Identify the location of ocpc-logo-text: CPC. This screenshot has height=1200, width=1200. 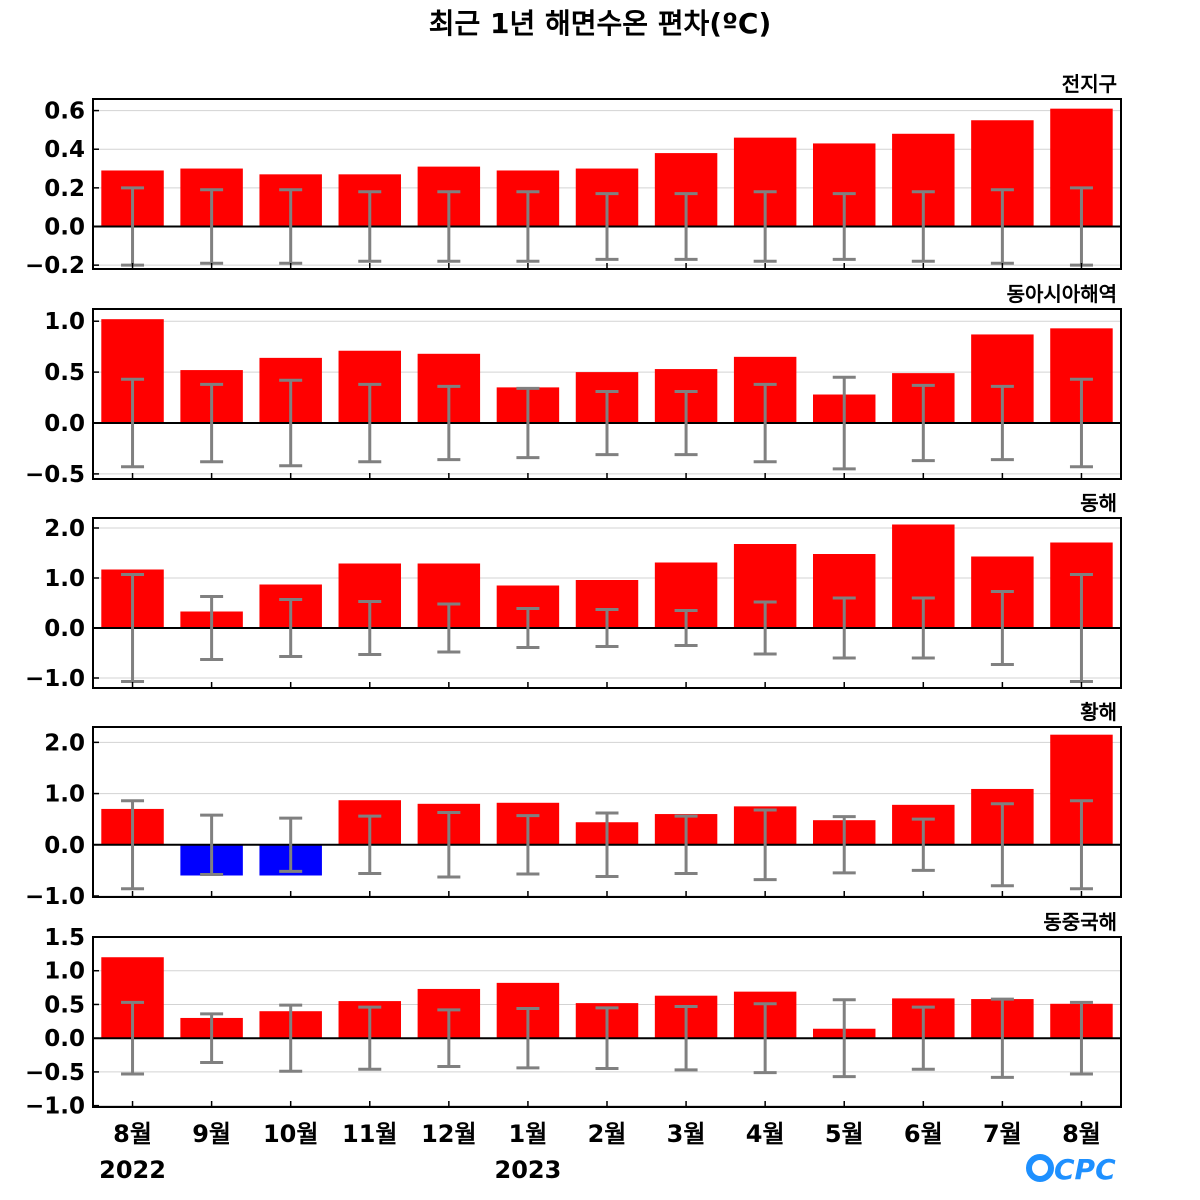
(1085, 1169).